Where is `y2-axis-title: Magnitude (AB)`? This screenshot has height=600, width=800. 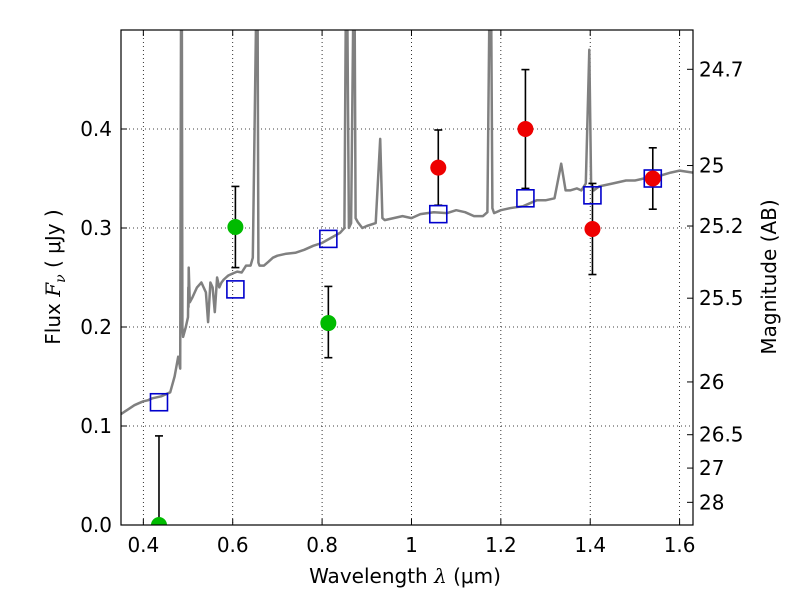
y2-axis-title: Magnitude (AB) is located at coordinates (769, 276).